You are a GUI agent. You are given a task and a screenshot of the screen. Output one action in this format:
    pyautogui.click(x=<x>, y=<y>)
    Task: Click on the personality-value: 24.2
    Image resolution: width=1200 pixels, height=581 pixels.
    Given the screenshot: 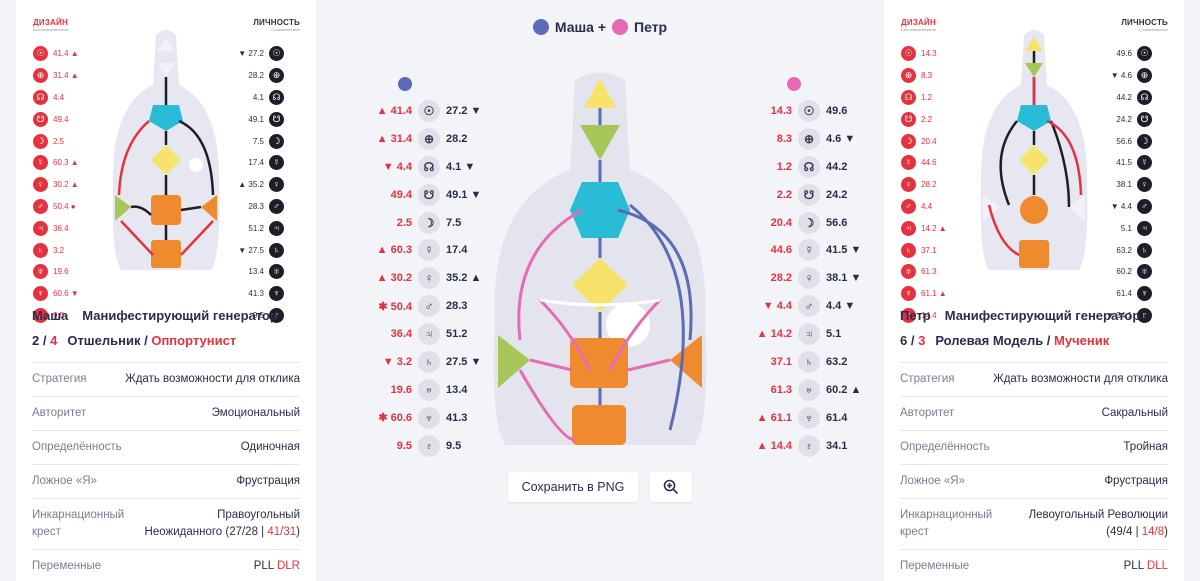 What is the action you would take?
    pyautogui.click(x=1124, y=119)
    